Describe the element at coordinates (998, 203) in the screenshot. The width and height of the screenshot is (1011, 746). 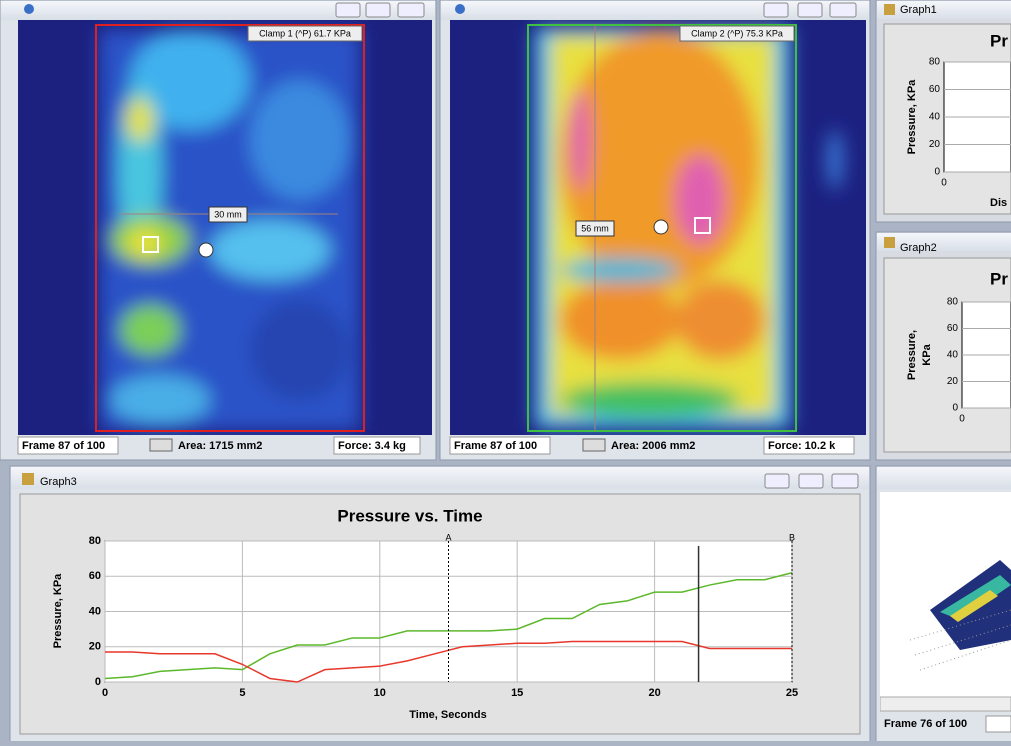
I see `x-axis-label: Dis` at that location.